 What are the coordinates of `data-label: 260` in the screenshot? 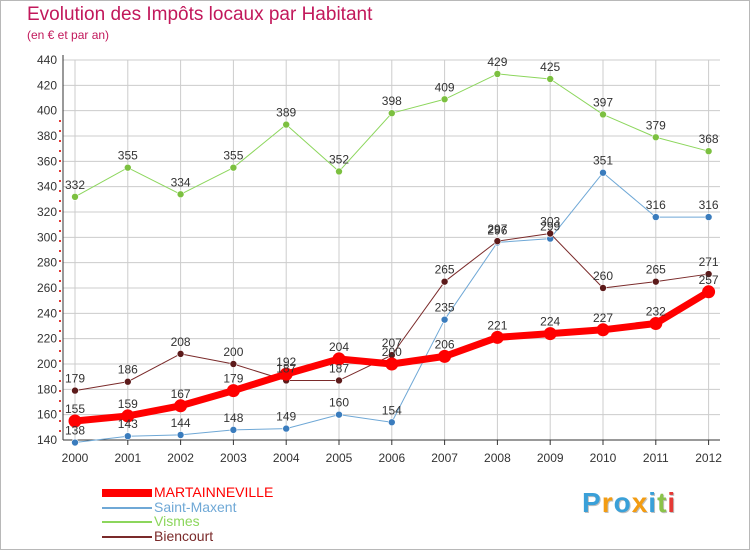 It's located at (603, 276).